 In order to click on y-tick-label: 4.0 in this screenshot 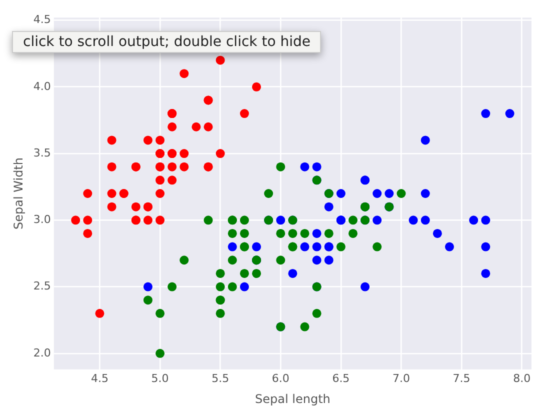, I will do `click(42, 86)`.